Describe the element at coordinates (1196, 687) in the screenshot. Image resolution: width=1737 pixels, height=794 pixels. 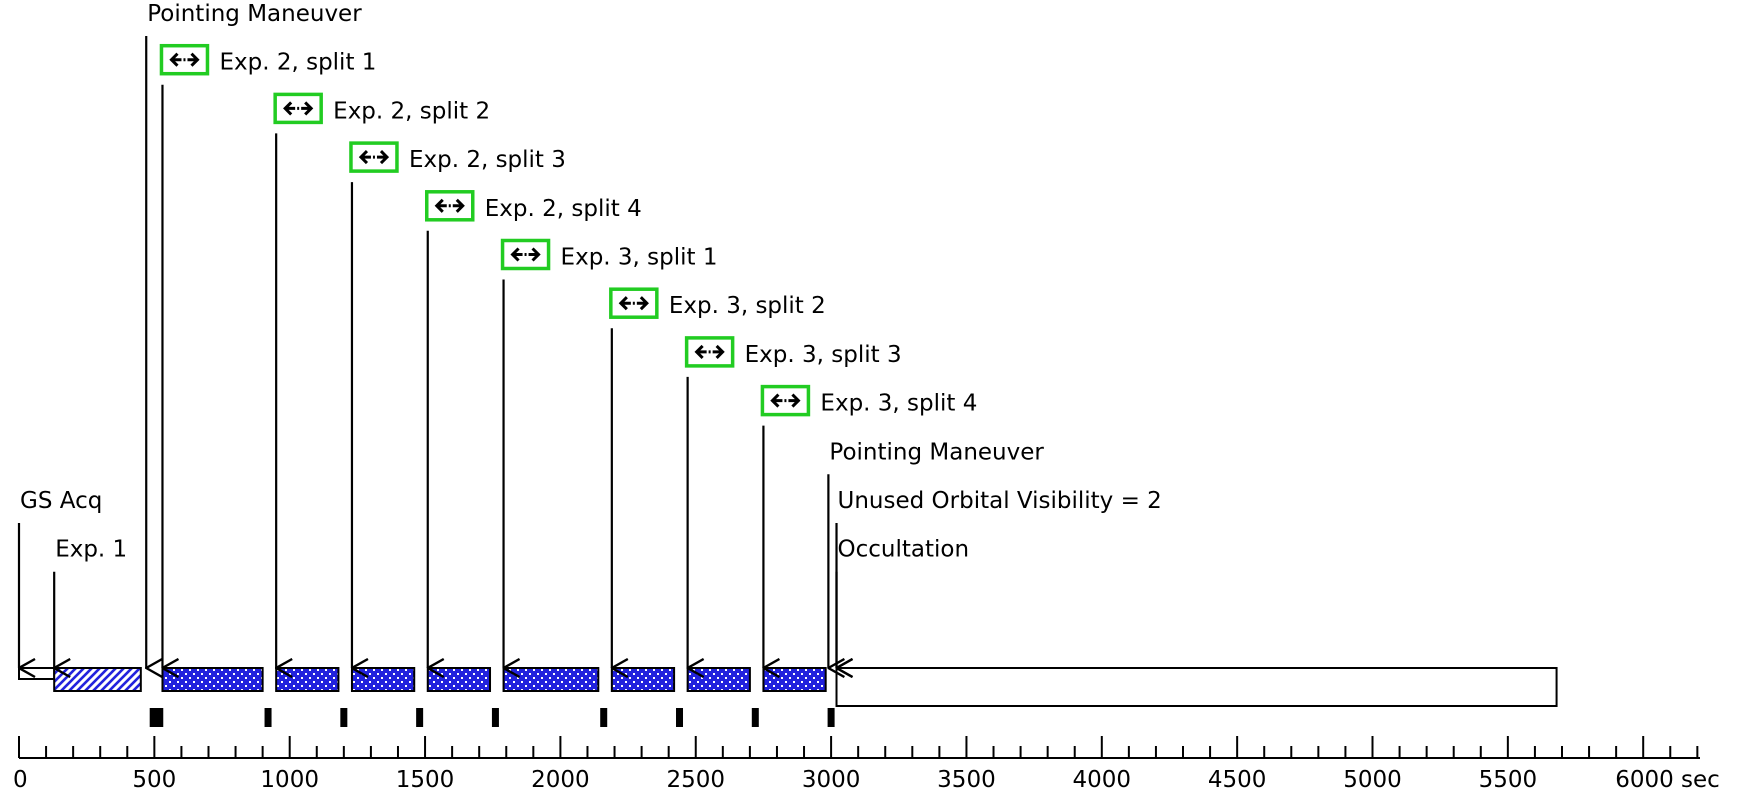
I see `occultation-block` at that location.